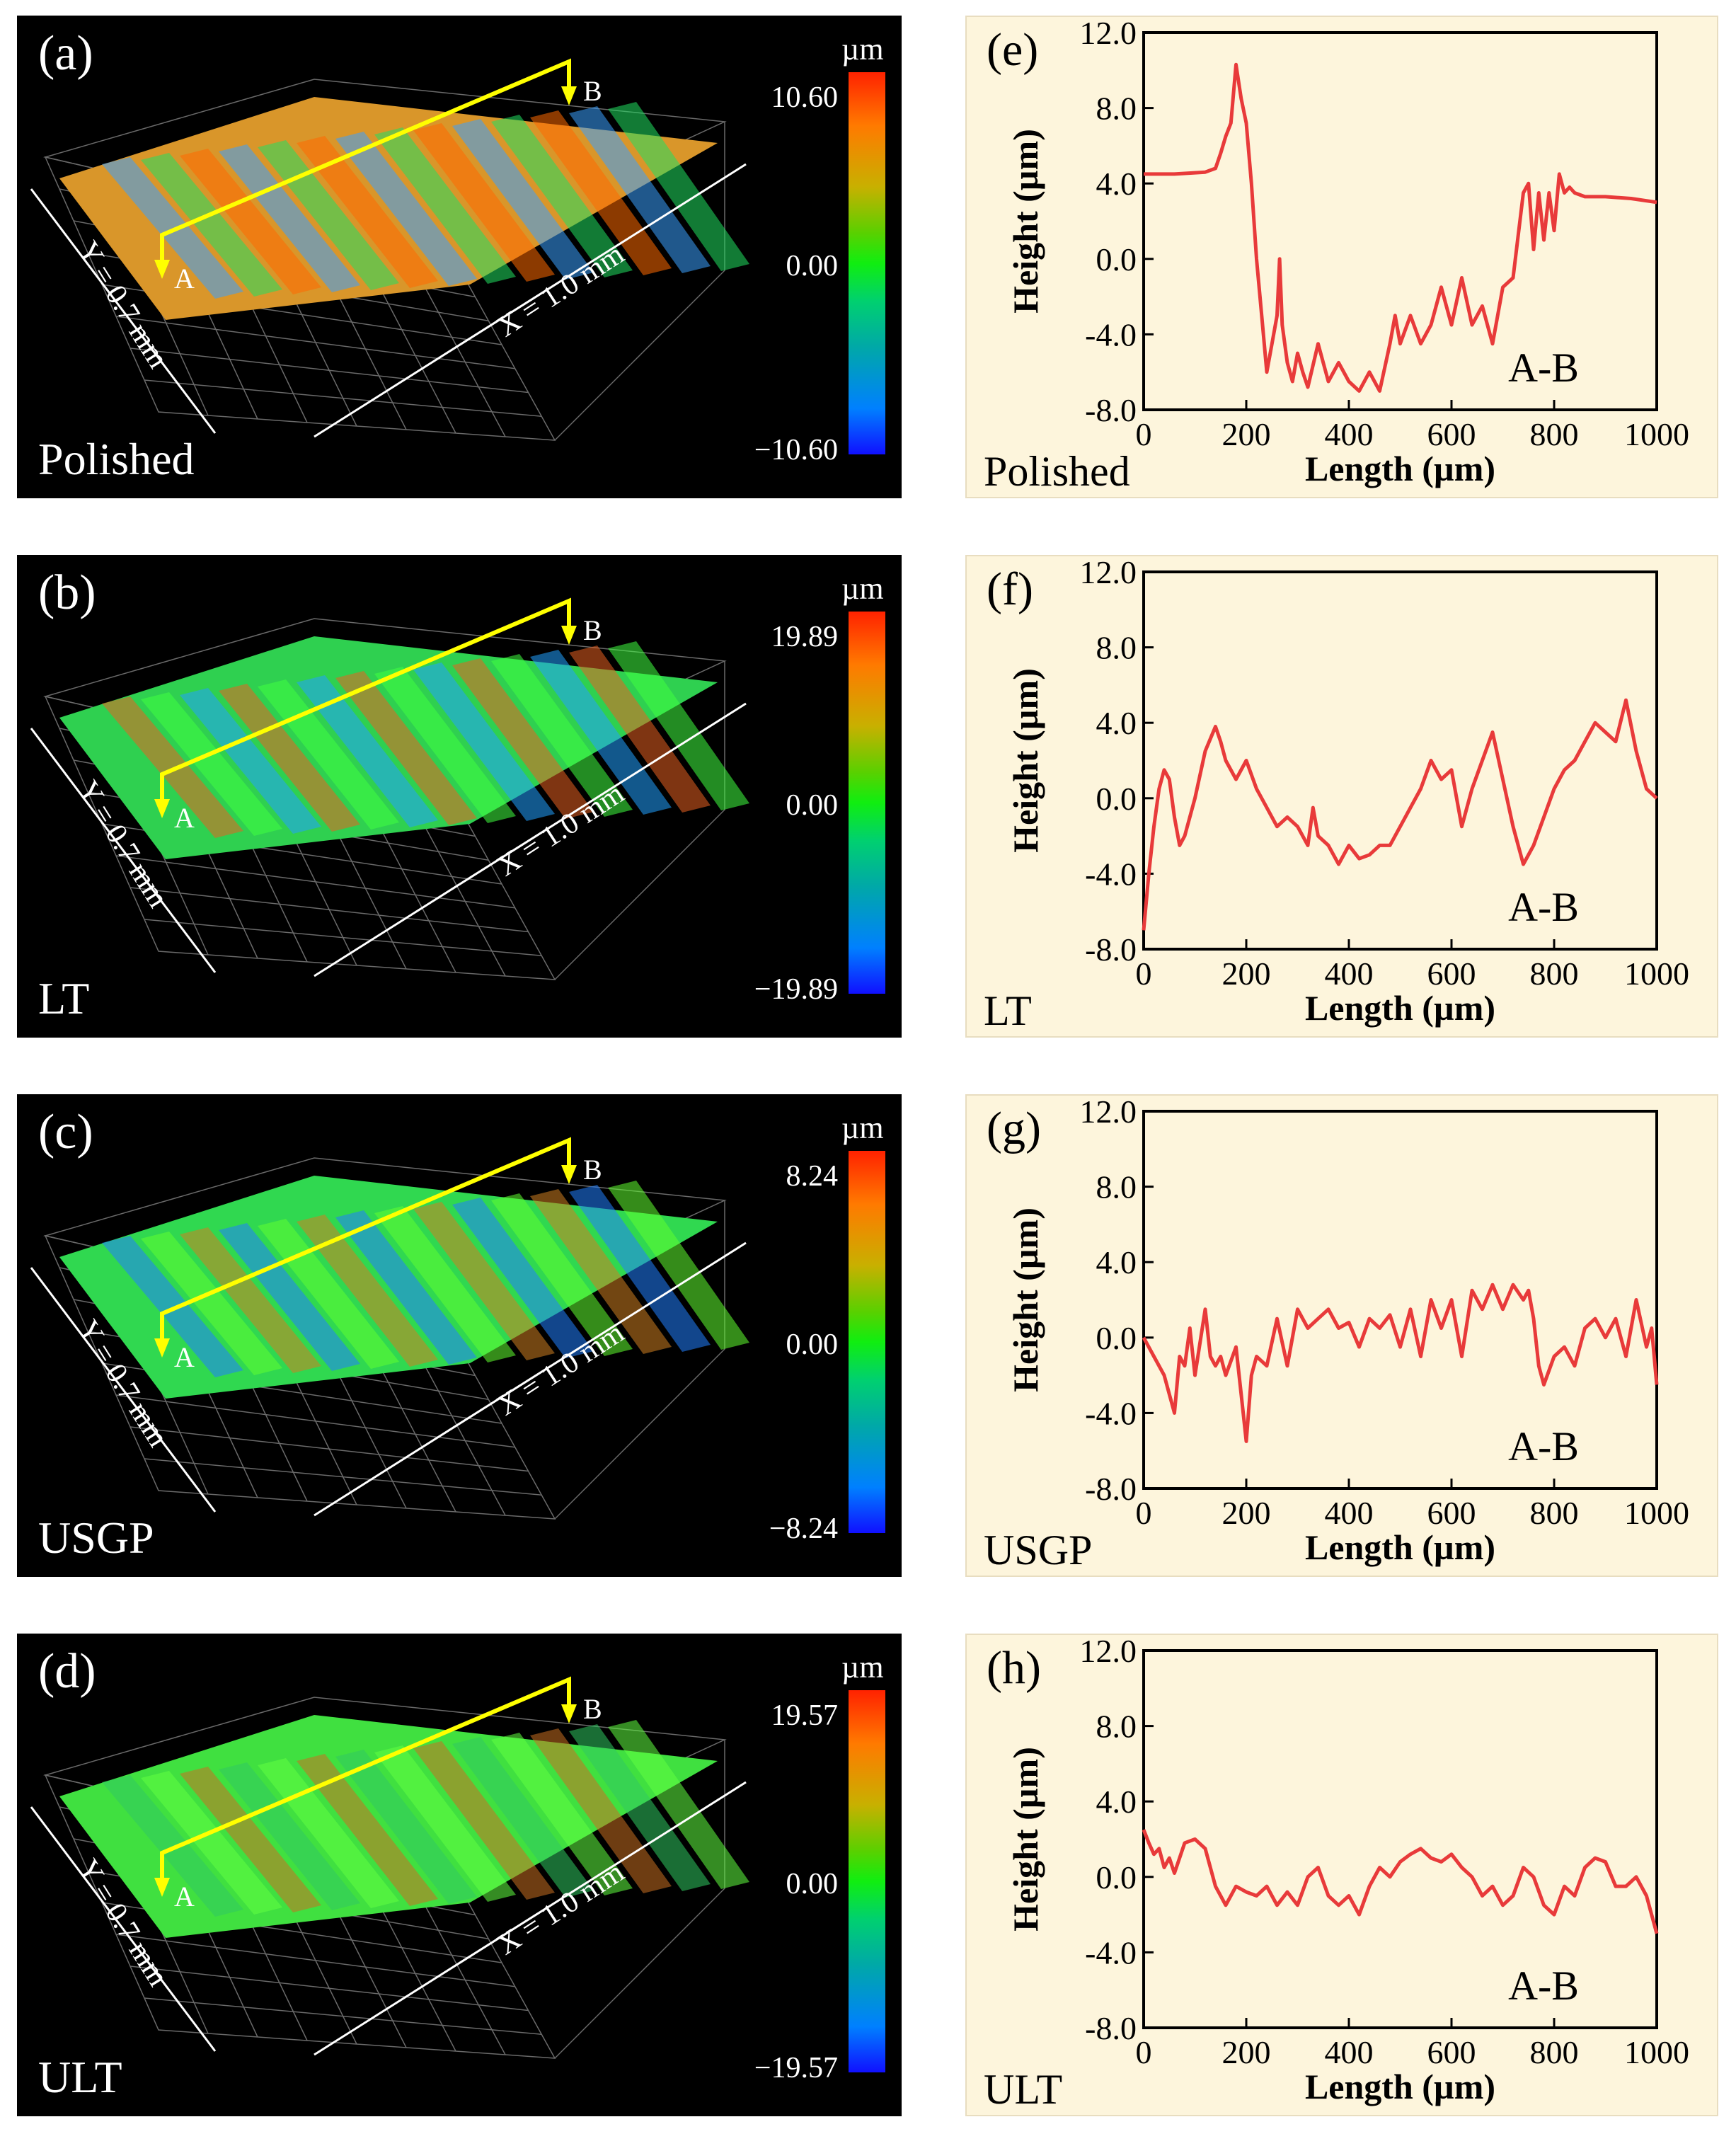 The image size is (1736, 2146). Describe the element at coordinates (803, 1529) in the screenshot. I see `color-scale-min: −8.24` at that location.